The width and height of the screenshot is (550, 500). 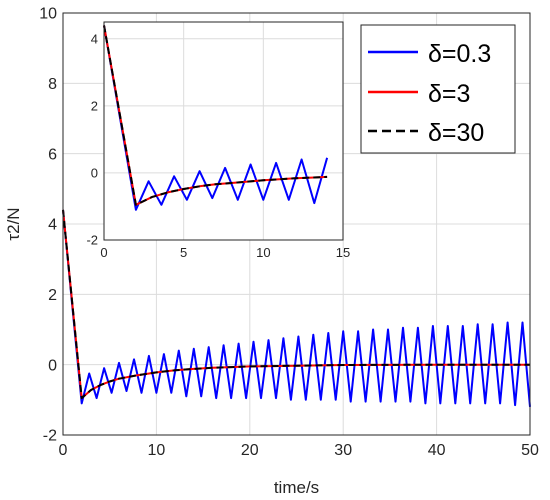 What do you see at coordinates (52, 154) in the screenshot?
I see `main-y-tick-label: 6` at bounding box center [52, 154].